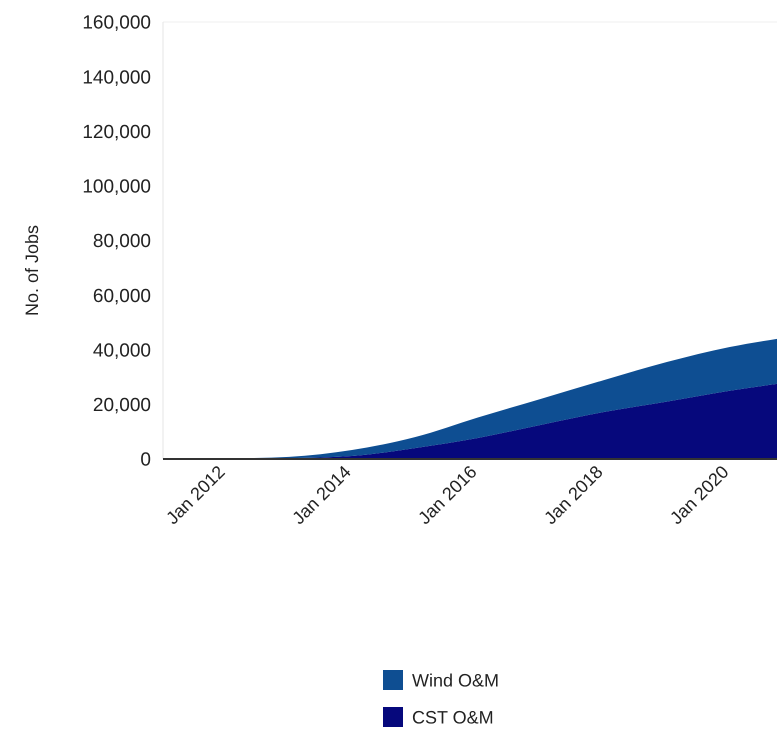  Describe the element at coordinates (116, 187) in the screenshot. I see `y-tick-label: 100,000` at that location.